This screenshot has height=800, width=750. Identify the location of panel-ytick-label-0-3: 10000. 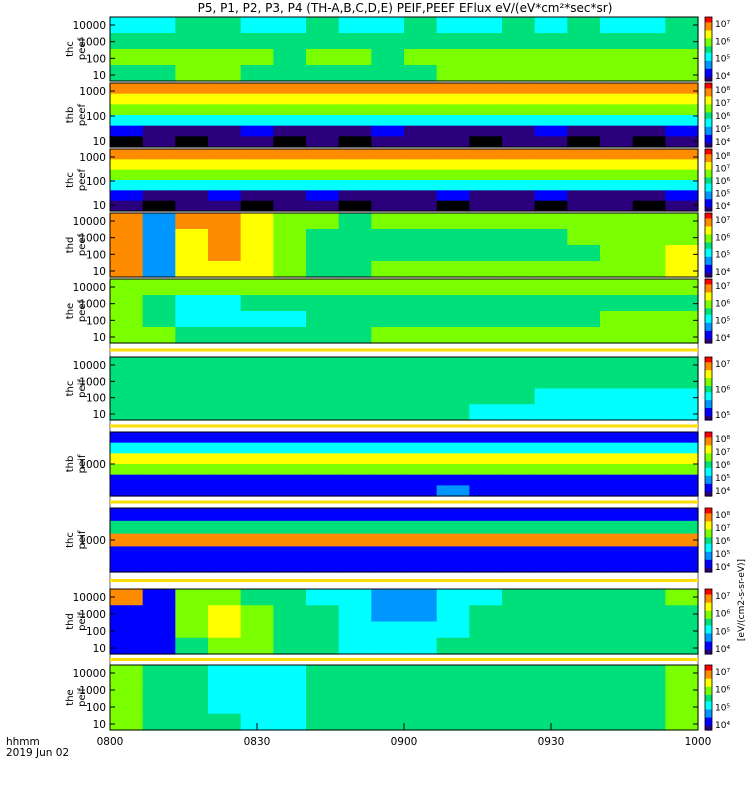
(89, 26).